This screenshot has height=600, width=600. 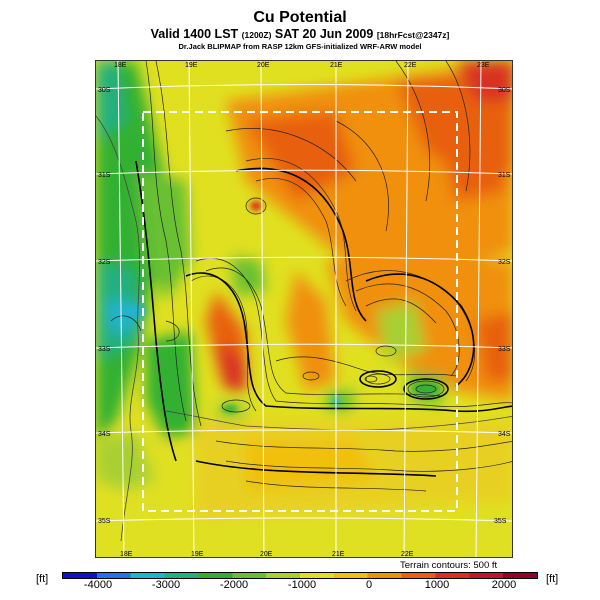 I want to click on colorbar-tick: -1000, so click(x=302, y=585).